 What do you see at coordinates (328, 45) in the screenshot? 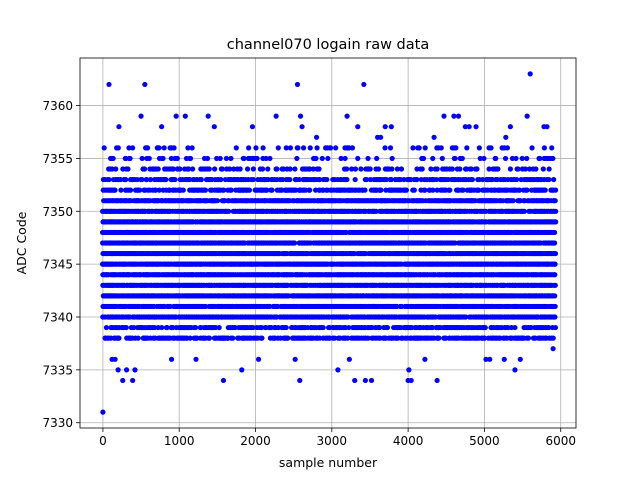
I see `chart-title: channel070 logain raw data` at bounding box center [328, 45].